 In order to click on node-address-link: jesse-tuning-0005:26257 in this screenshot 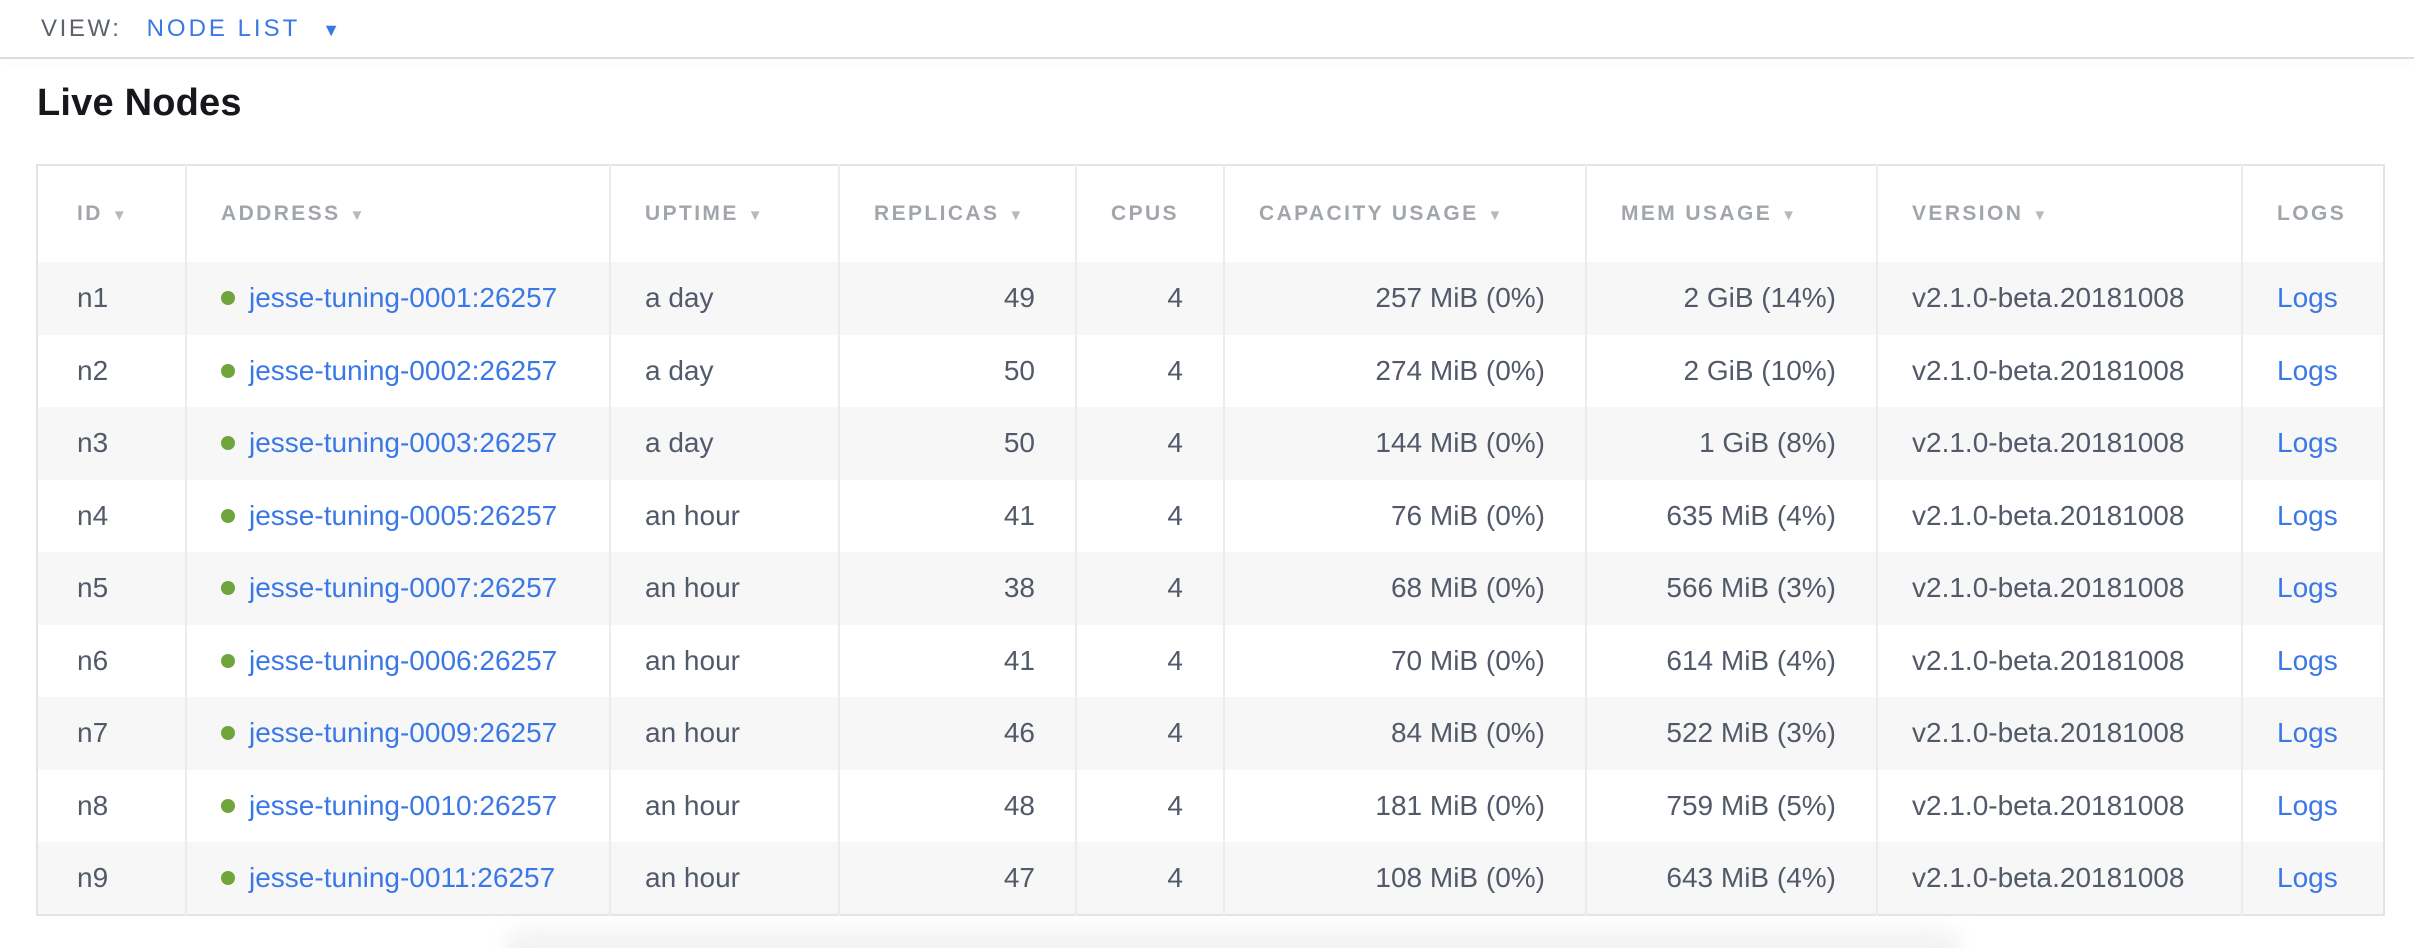, I will do `click(403, 515)`.